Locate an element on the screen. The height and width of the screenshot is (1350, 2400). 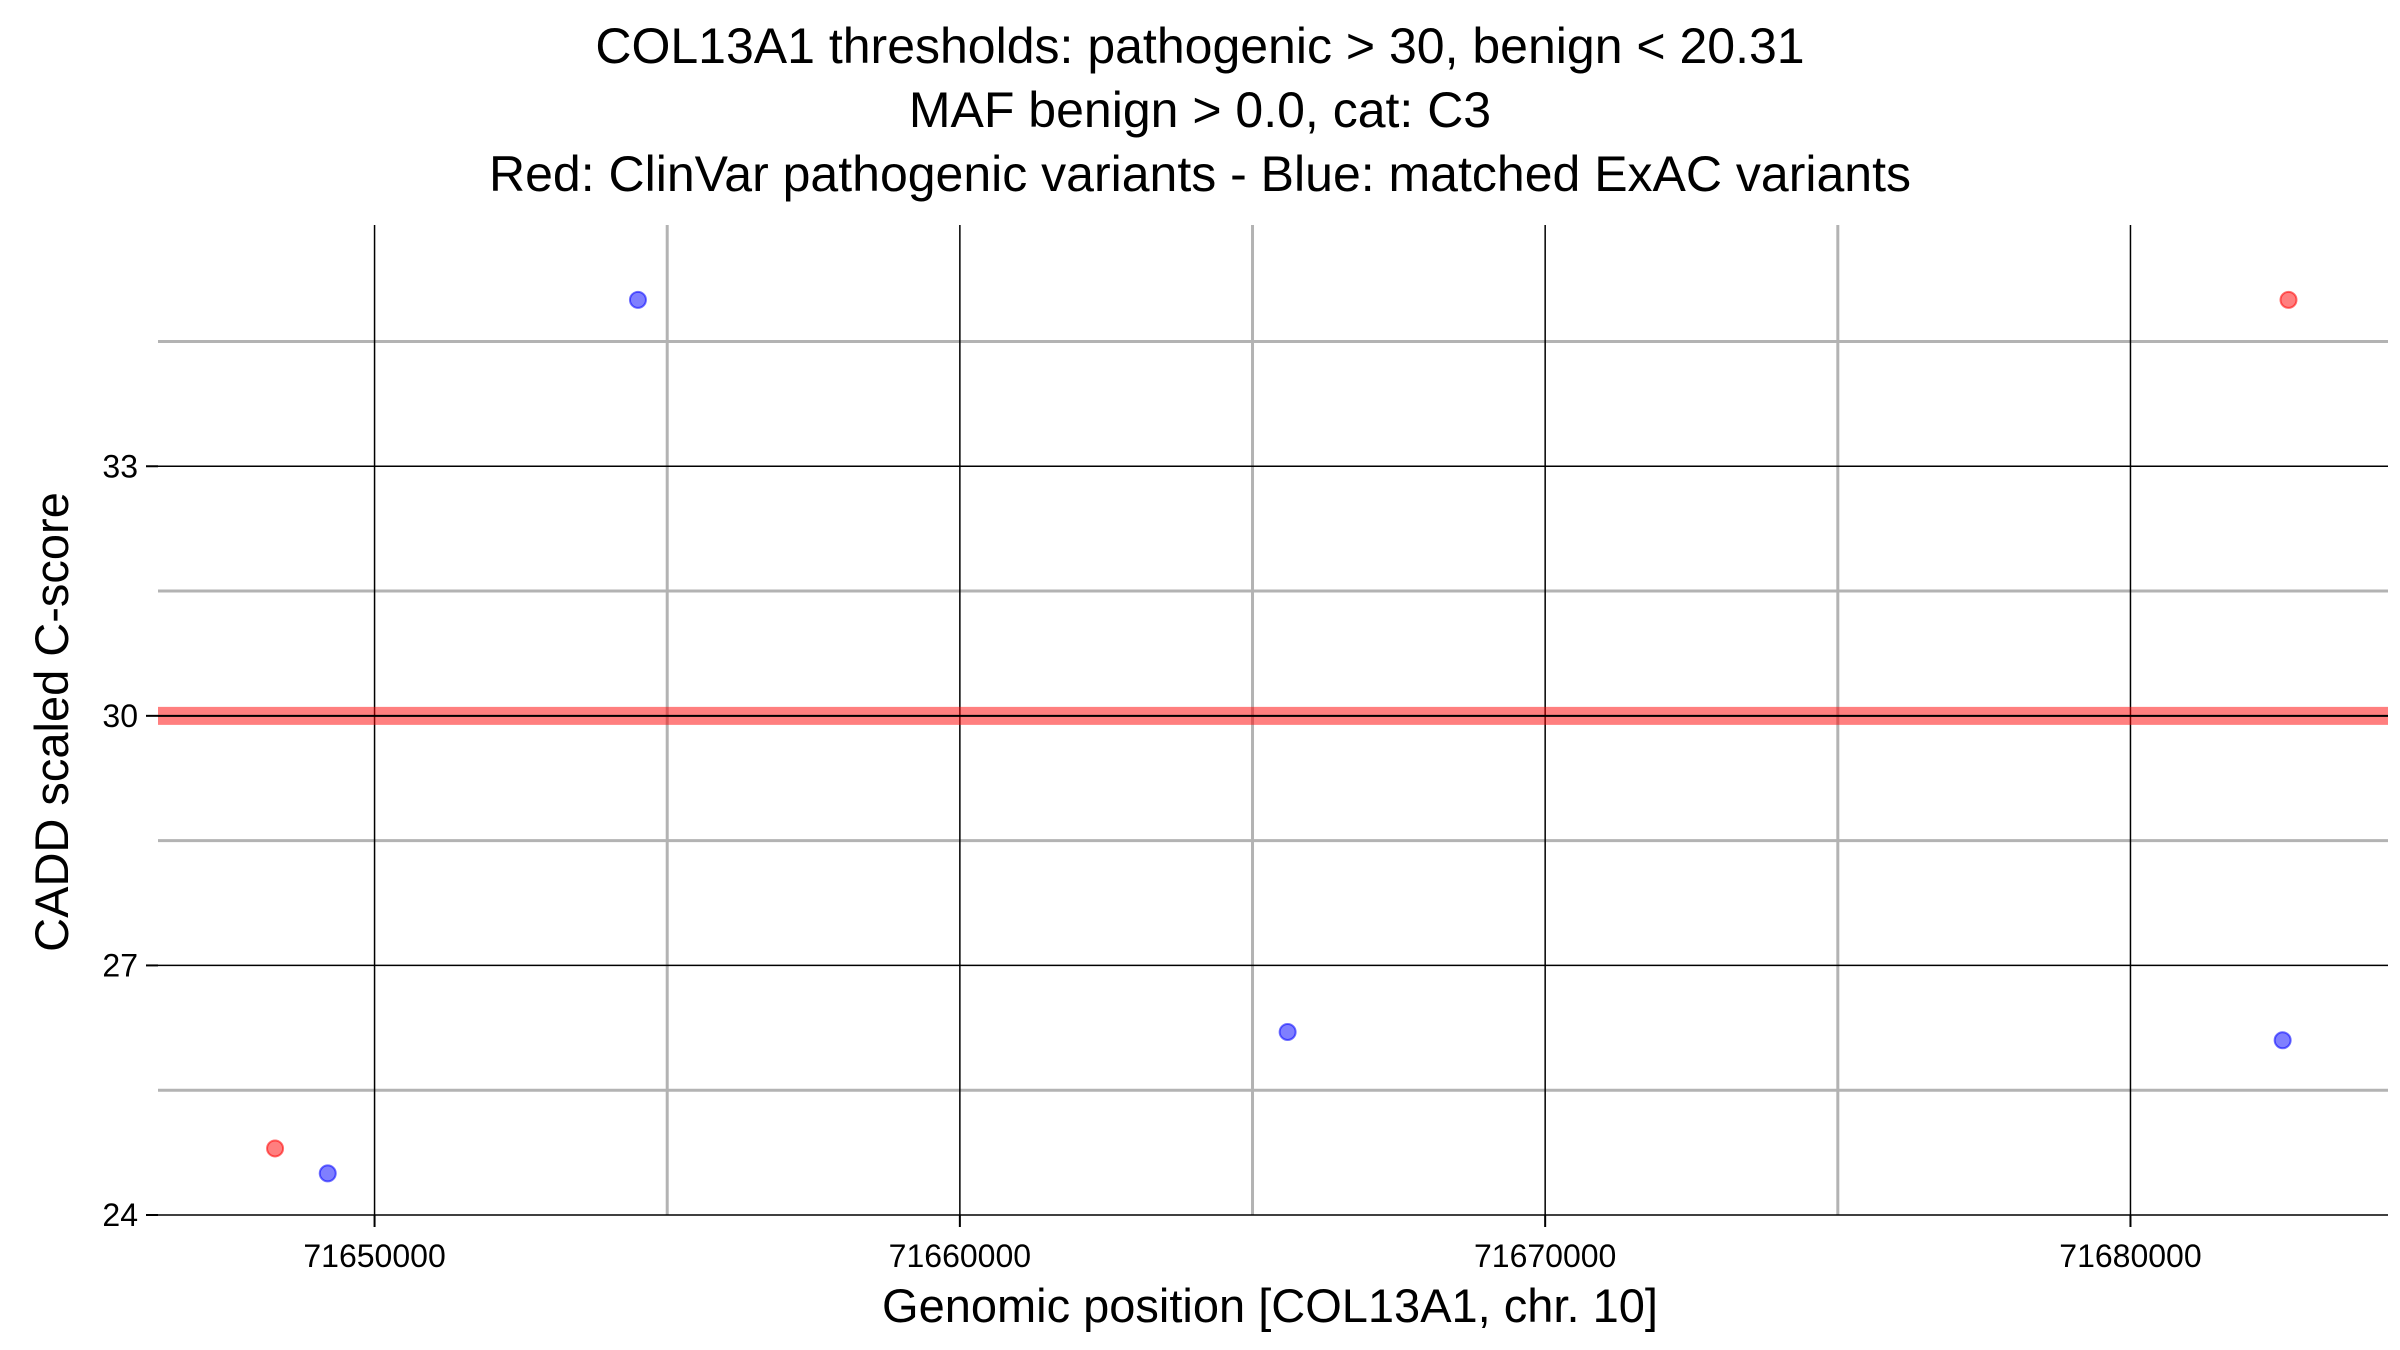
y-tick-label: 33 is located at coordinates (120, 466).